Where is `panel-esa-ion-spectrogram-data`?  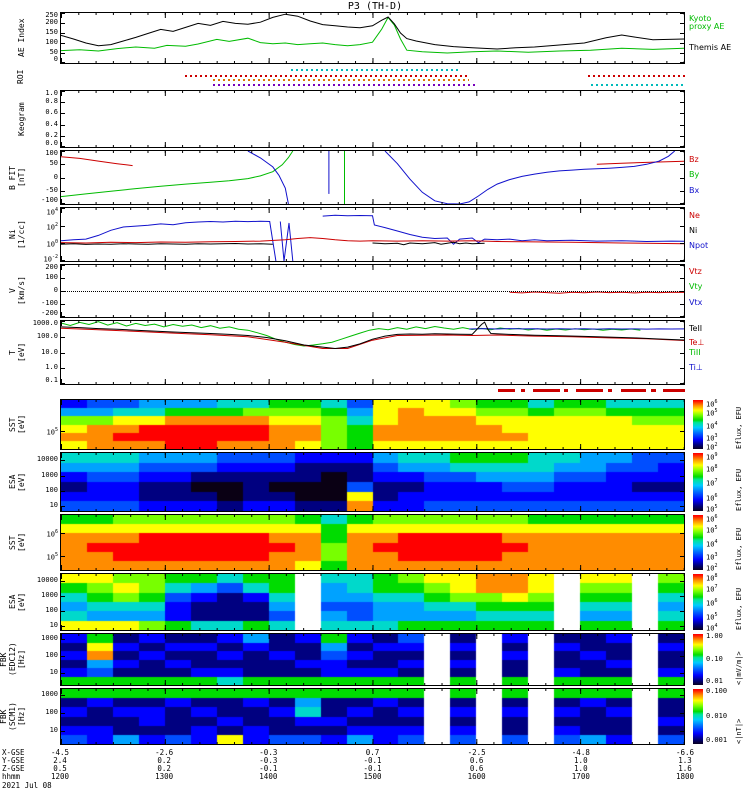 panel-esa-ion-spectrogram-data is located at coordinates (372, 602).